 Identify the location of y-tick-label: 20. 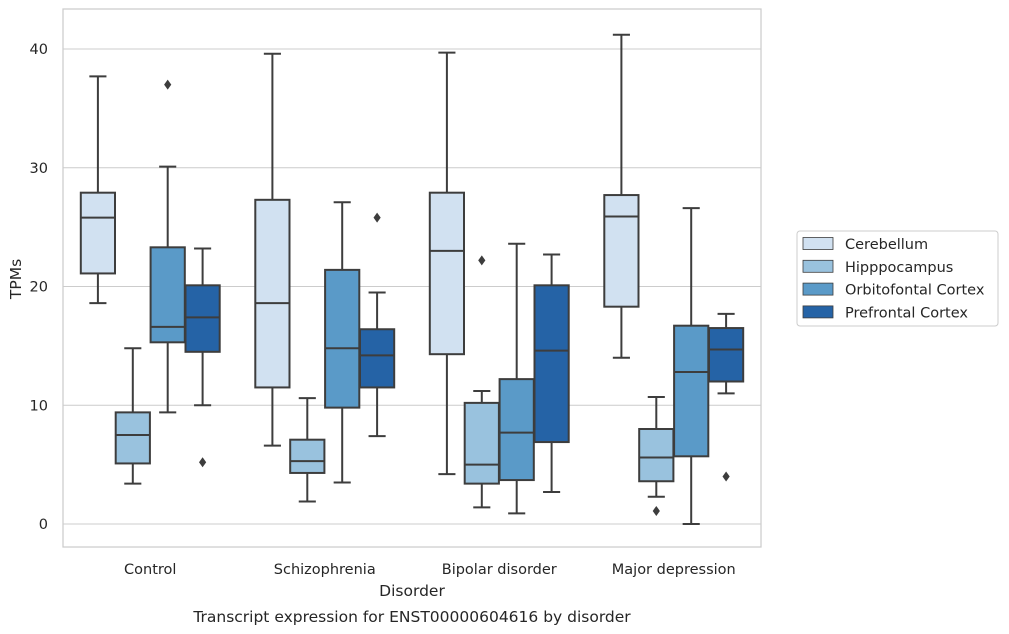
(39, 288).